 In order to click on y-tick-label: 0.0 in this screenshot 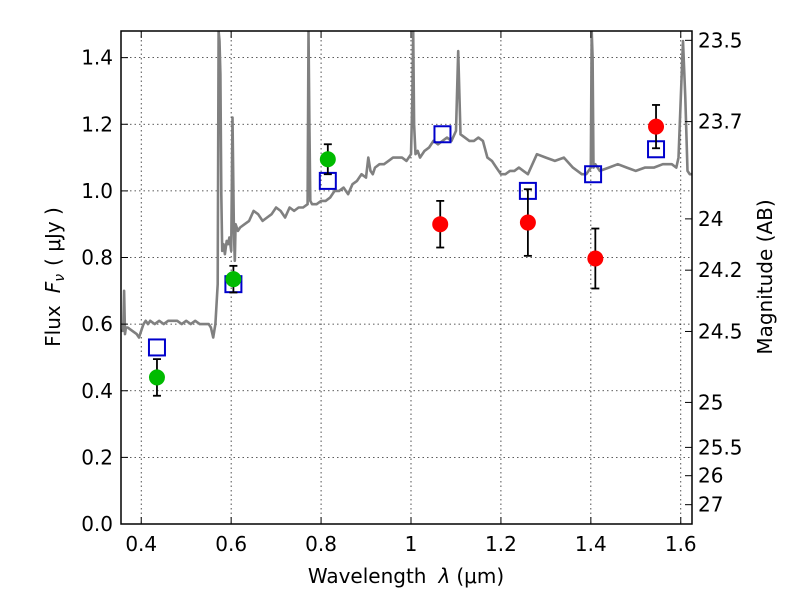, I will do `click(97, 524)`.